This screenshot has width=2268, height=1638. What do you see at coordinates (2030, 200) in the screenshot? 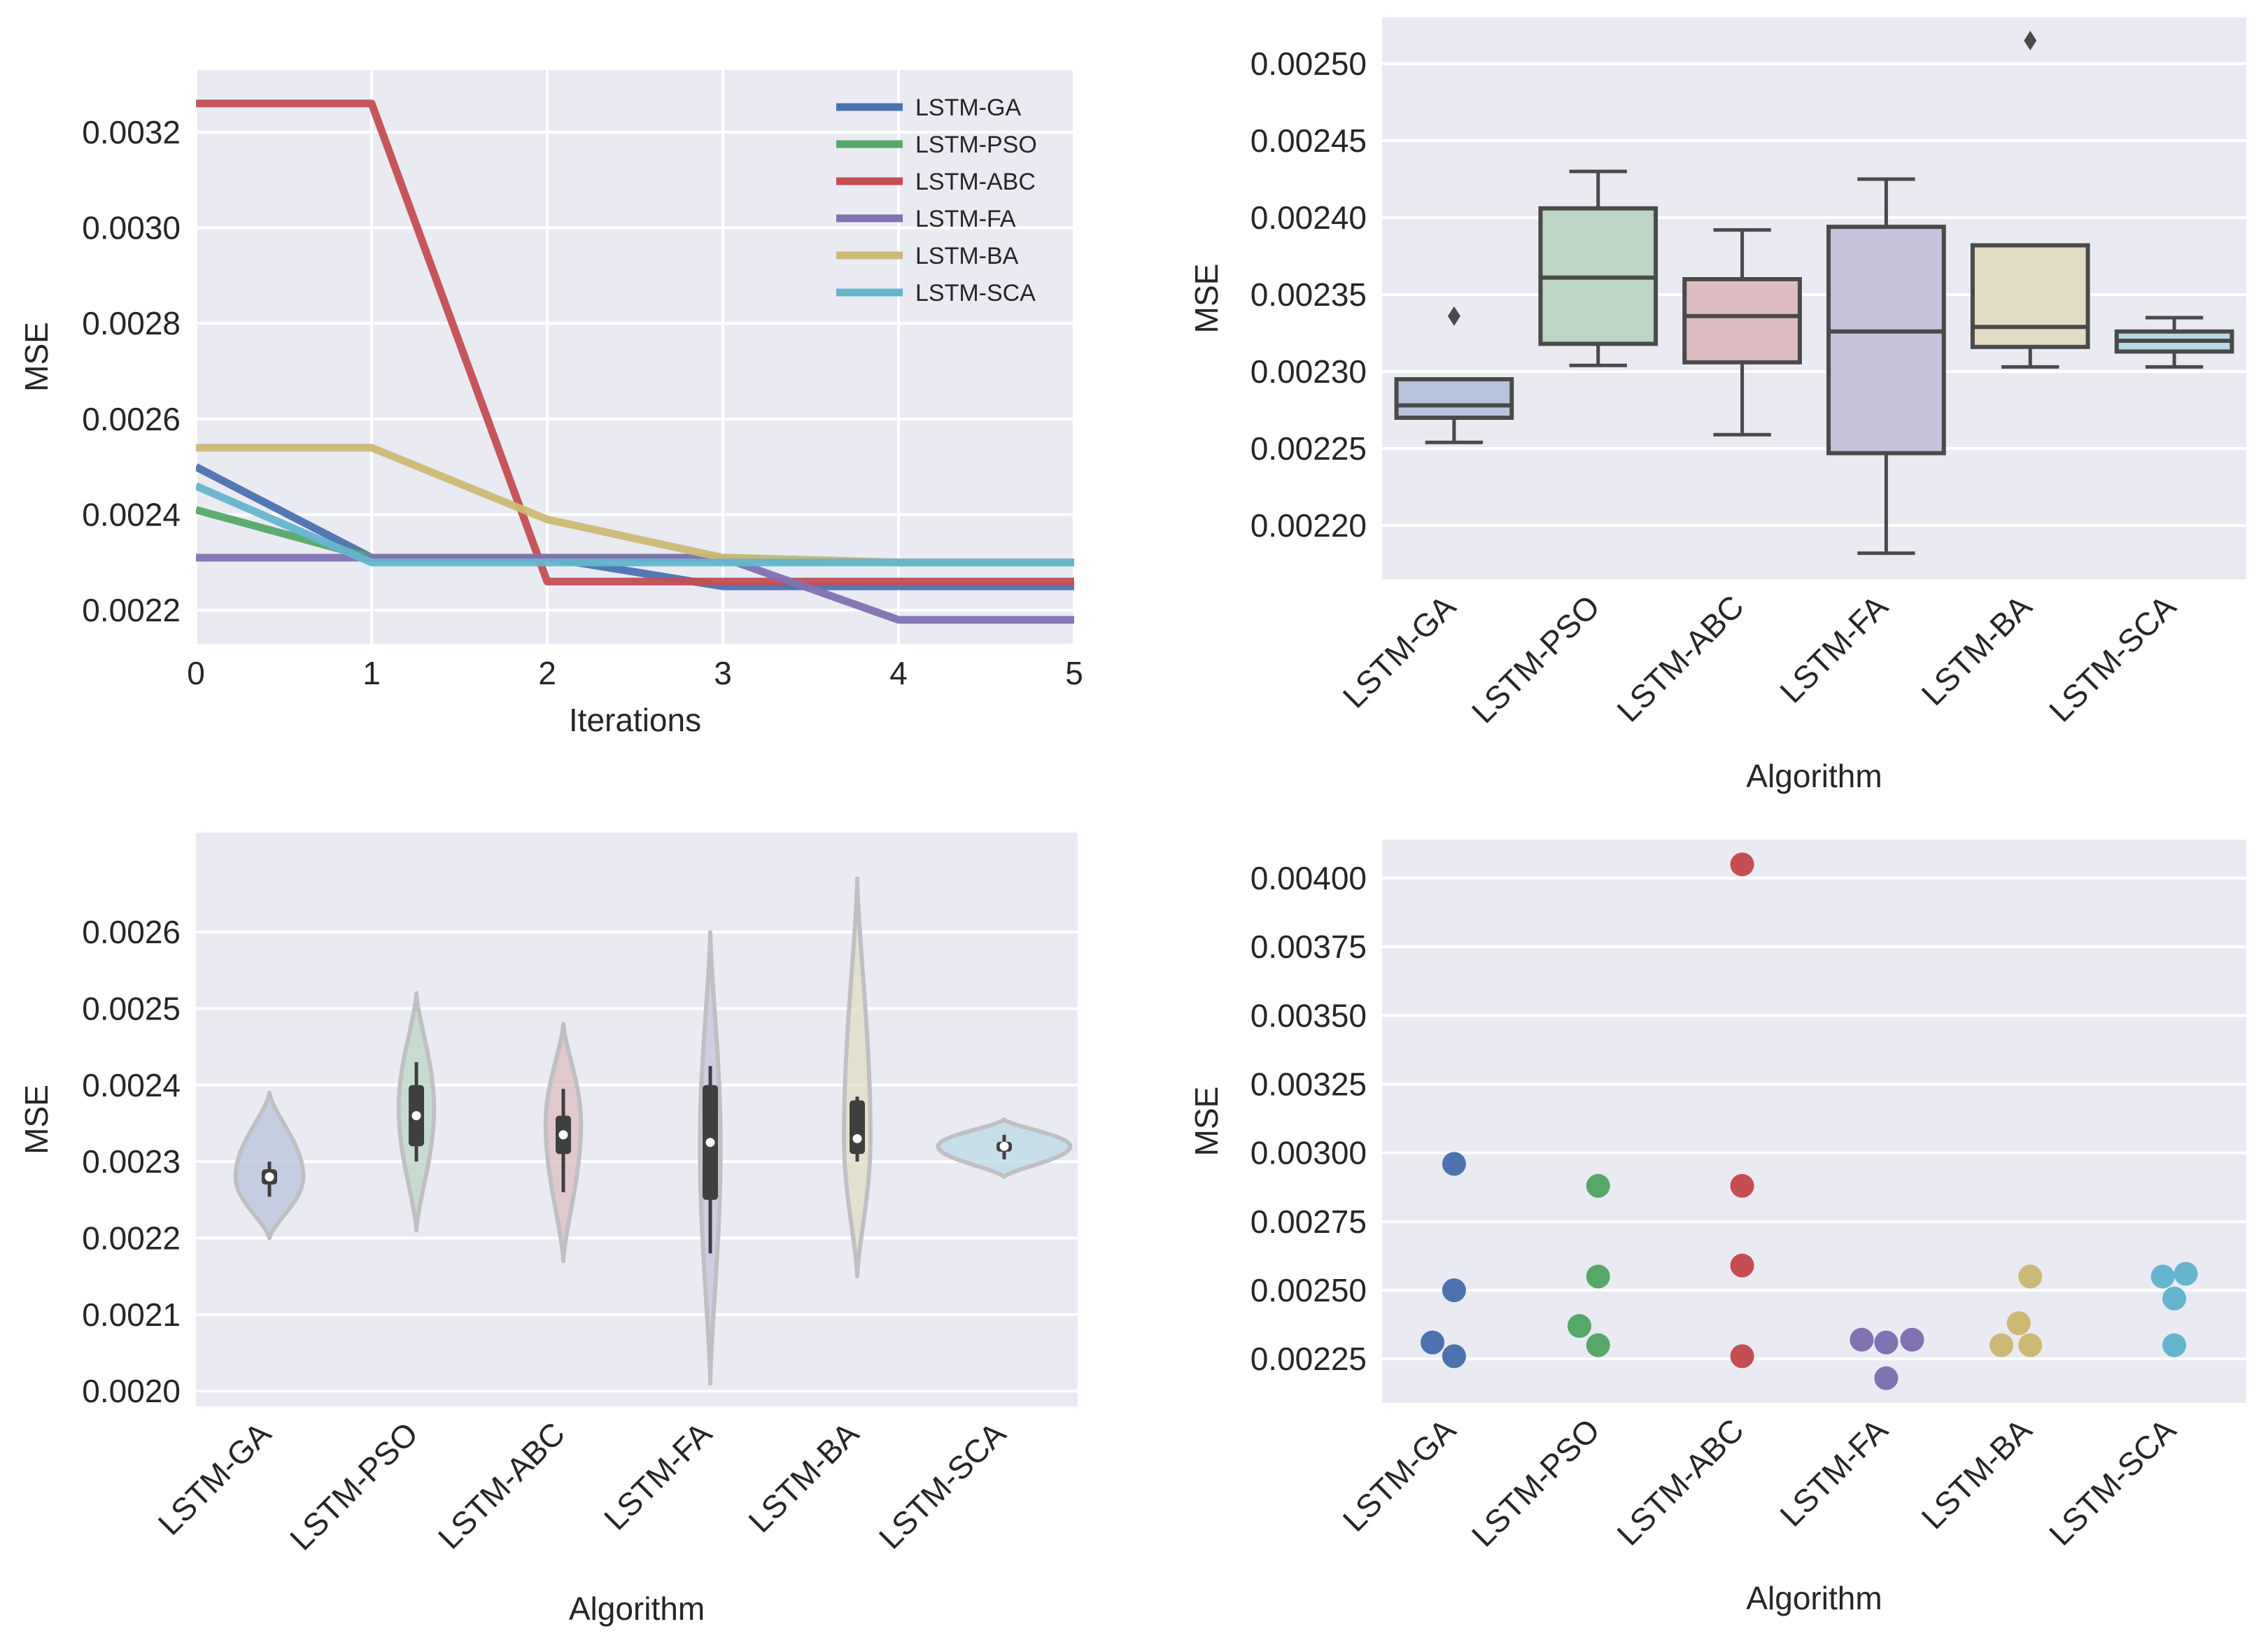
I see `box-lstm-ba` at bounding box center [2030, 200].